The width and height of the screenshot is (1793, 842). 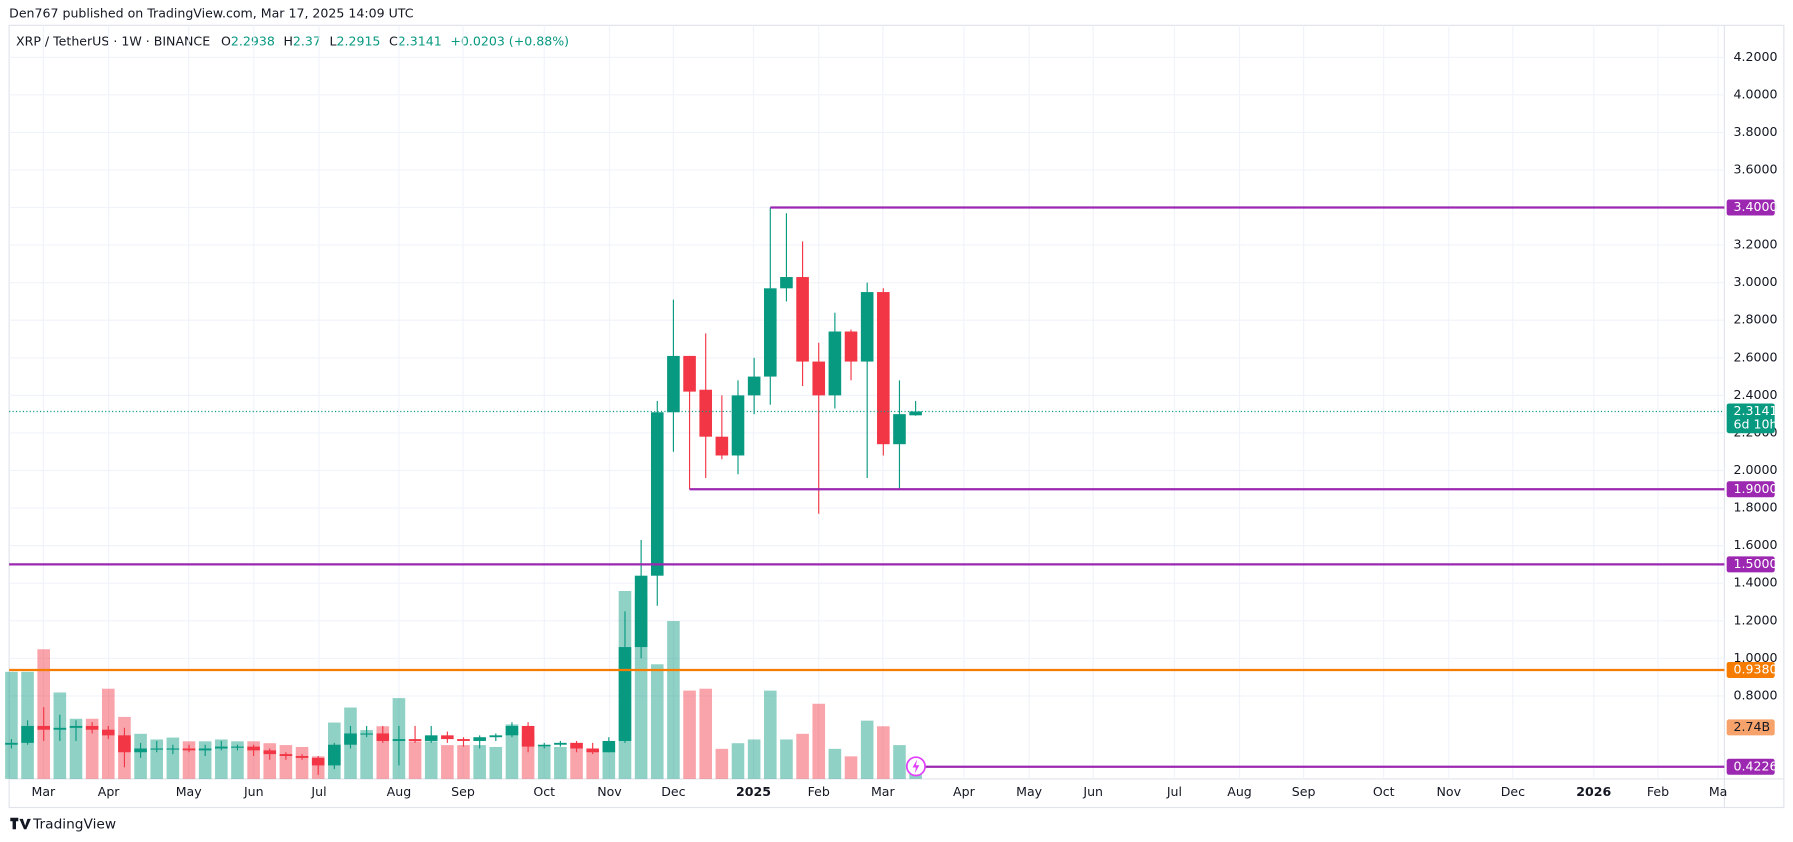 I want to click on x-tick-label: Oct, so click(x=1384, y=791).